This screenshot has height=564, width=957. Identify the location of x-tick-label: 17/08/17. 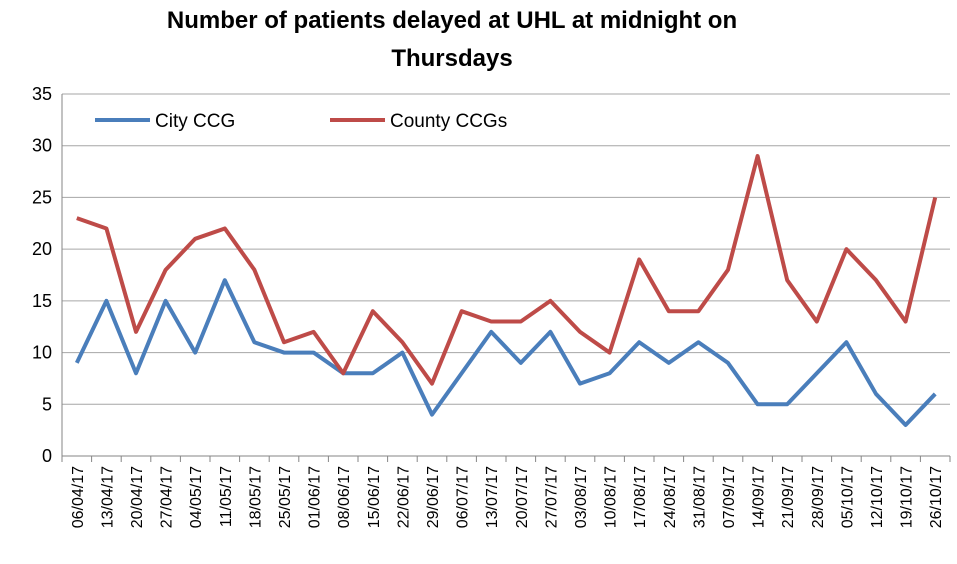
(640, 497).